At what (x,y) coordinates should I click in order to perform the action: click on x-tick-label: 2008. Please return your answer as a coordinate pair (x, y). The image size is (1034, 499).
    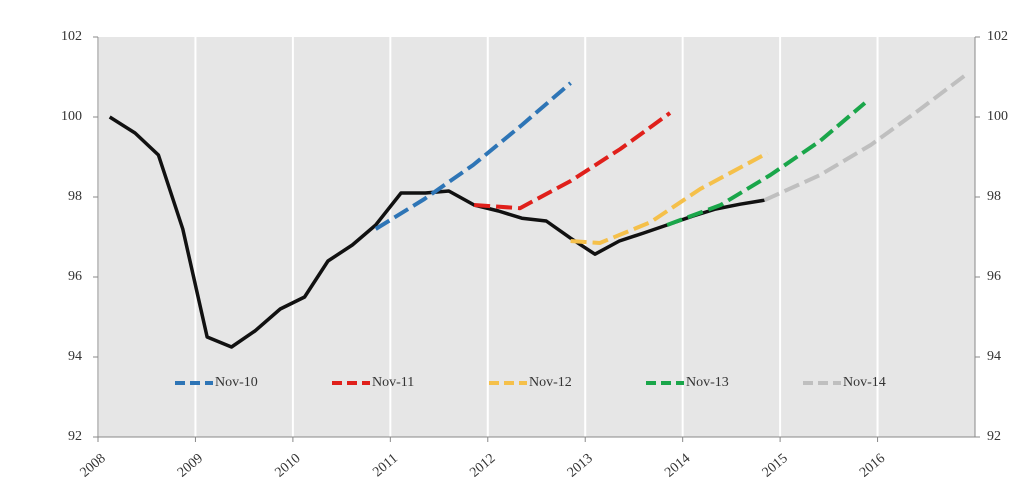
    Looking at the image, I should click on (93, 465).